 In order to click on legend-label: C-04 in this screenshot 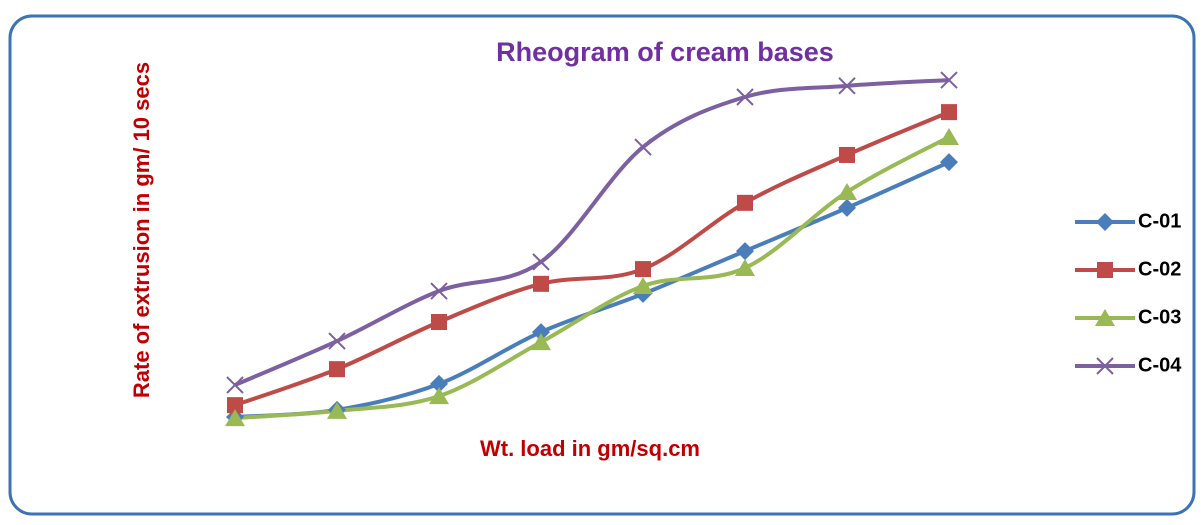, I will do `click(1160, 365)`.